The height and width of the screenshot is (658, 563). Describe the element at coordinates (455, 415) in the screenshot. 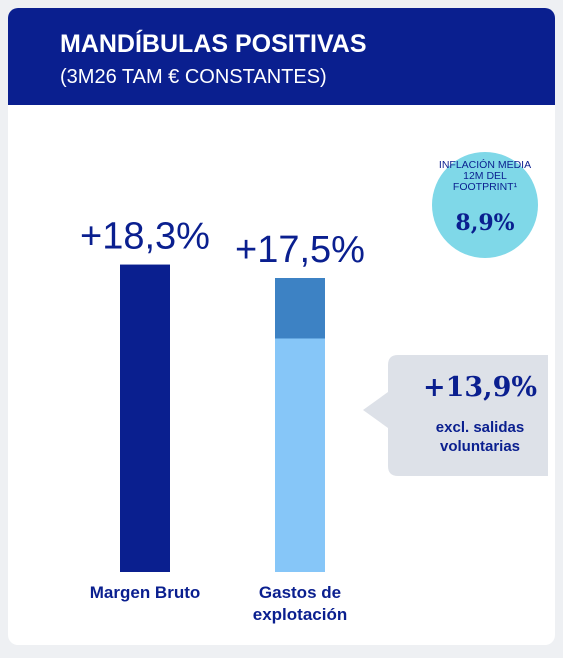

I see `callout-box` at that location.